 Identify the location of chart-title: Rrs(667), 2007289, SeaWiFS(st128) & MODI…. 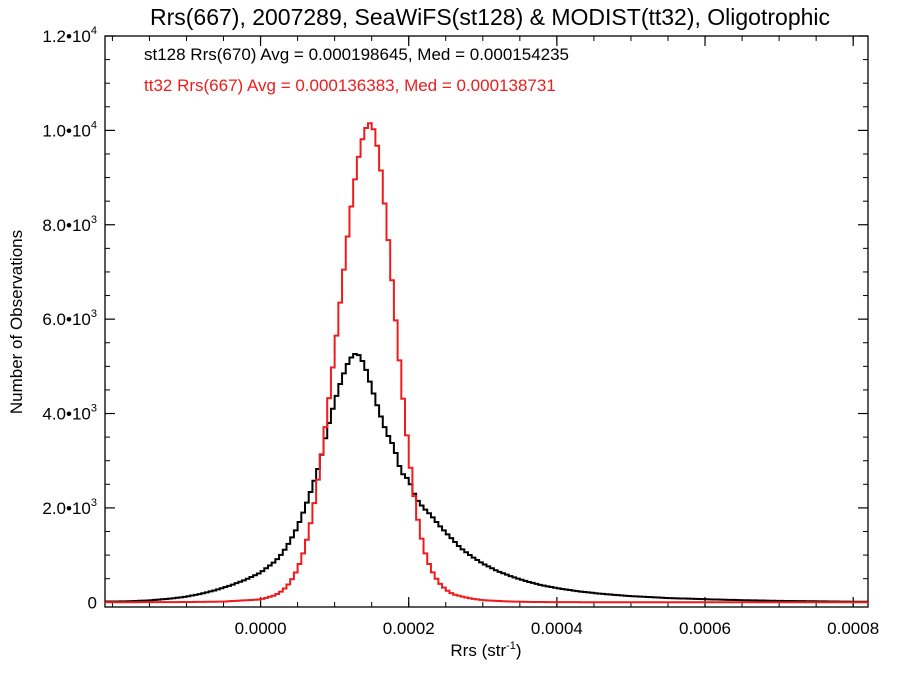
(490, 17).